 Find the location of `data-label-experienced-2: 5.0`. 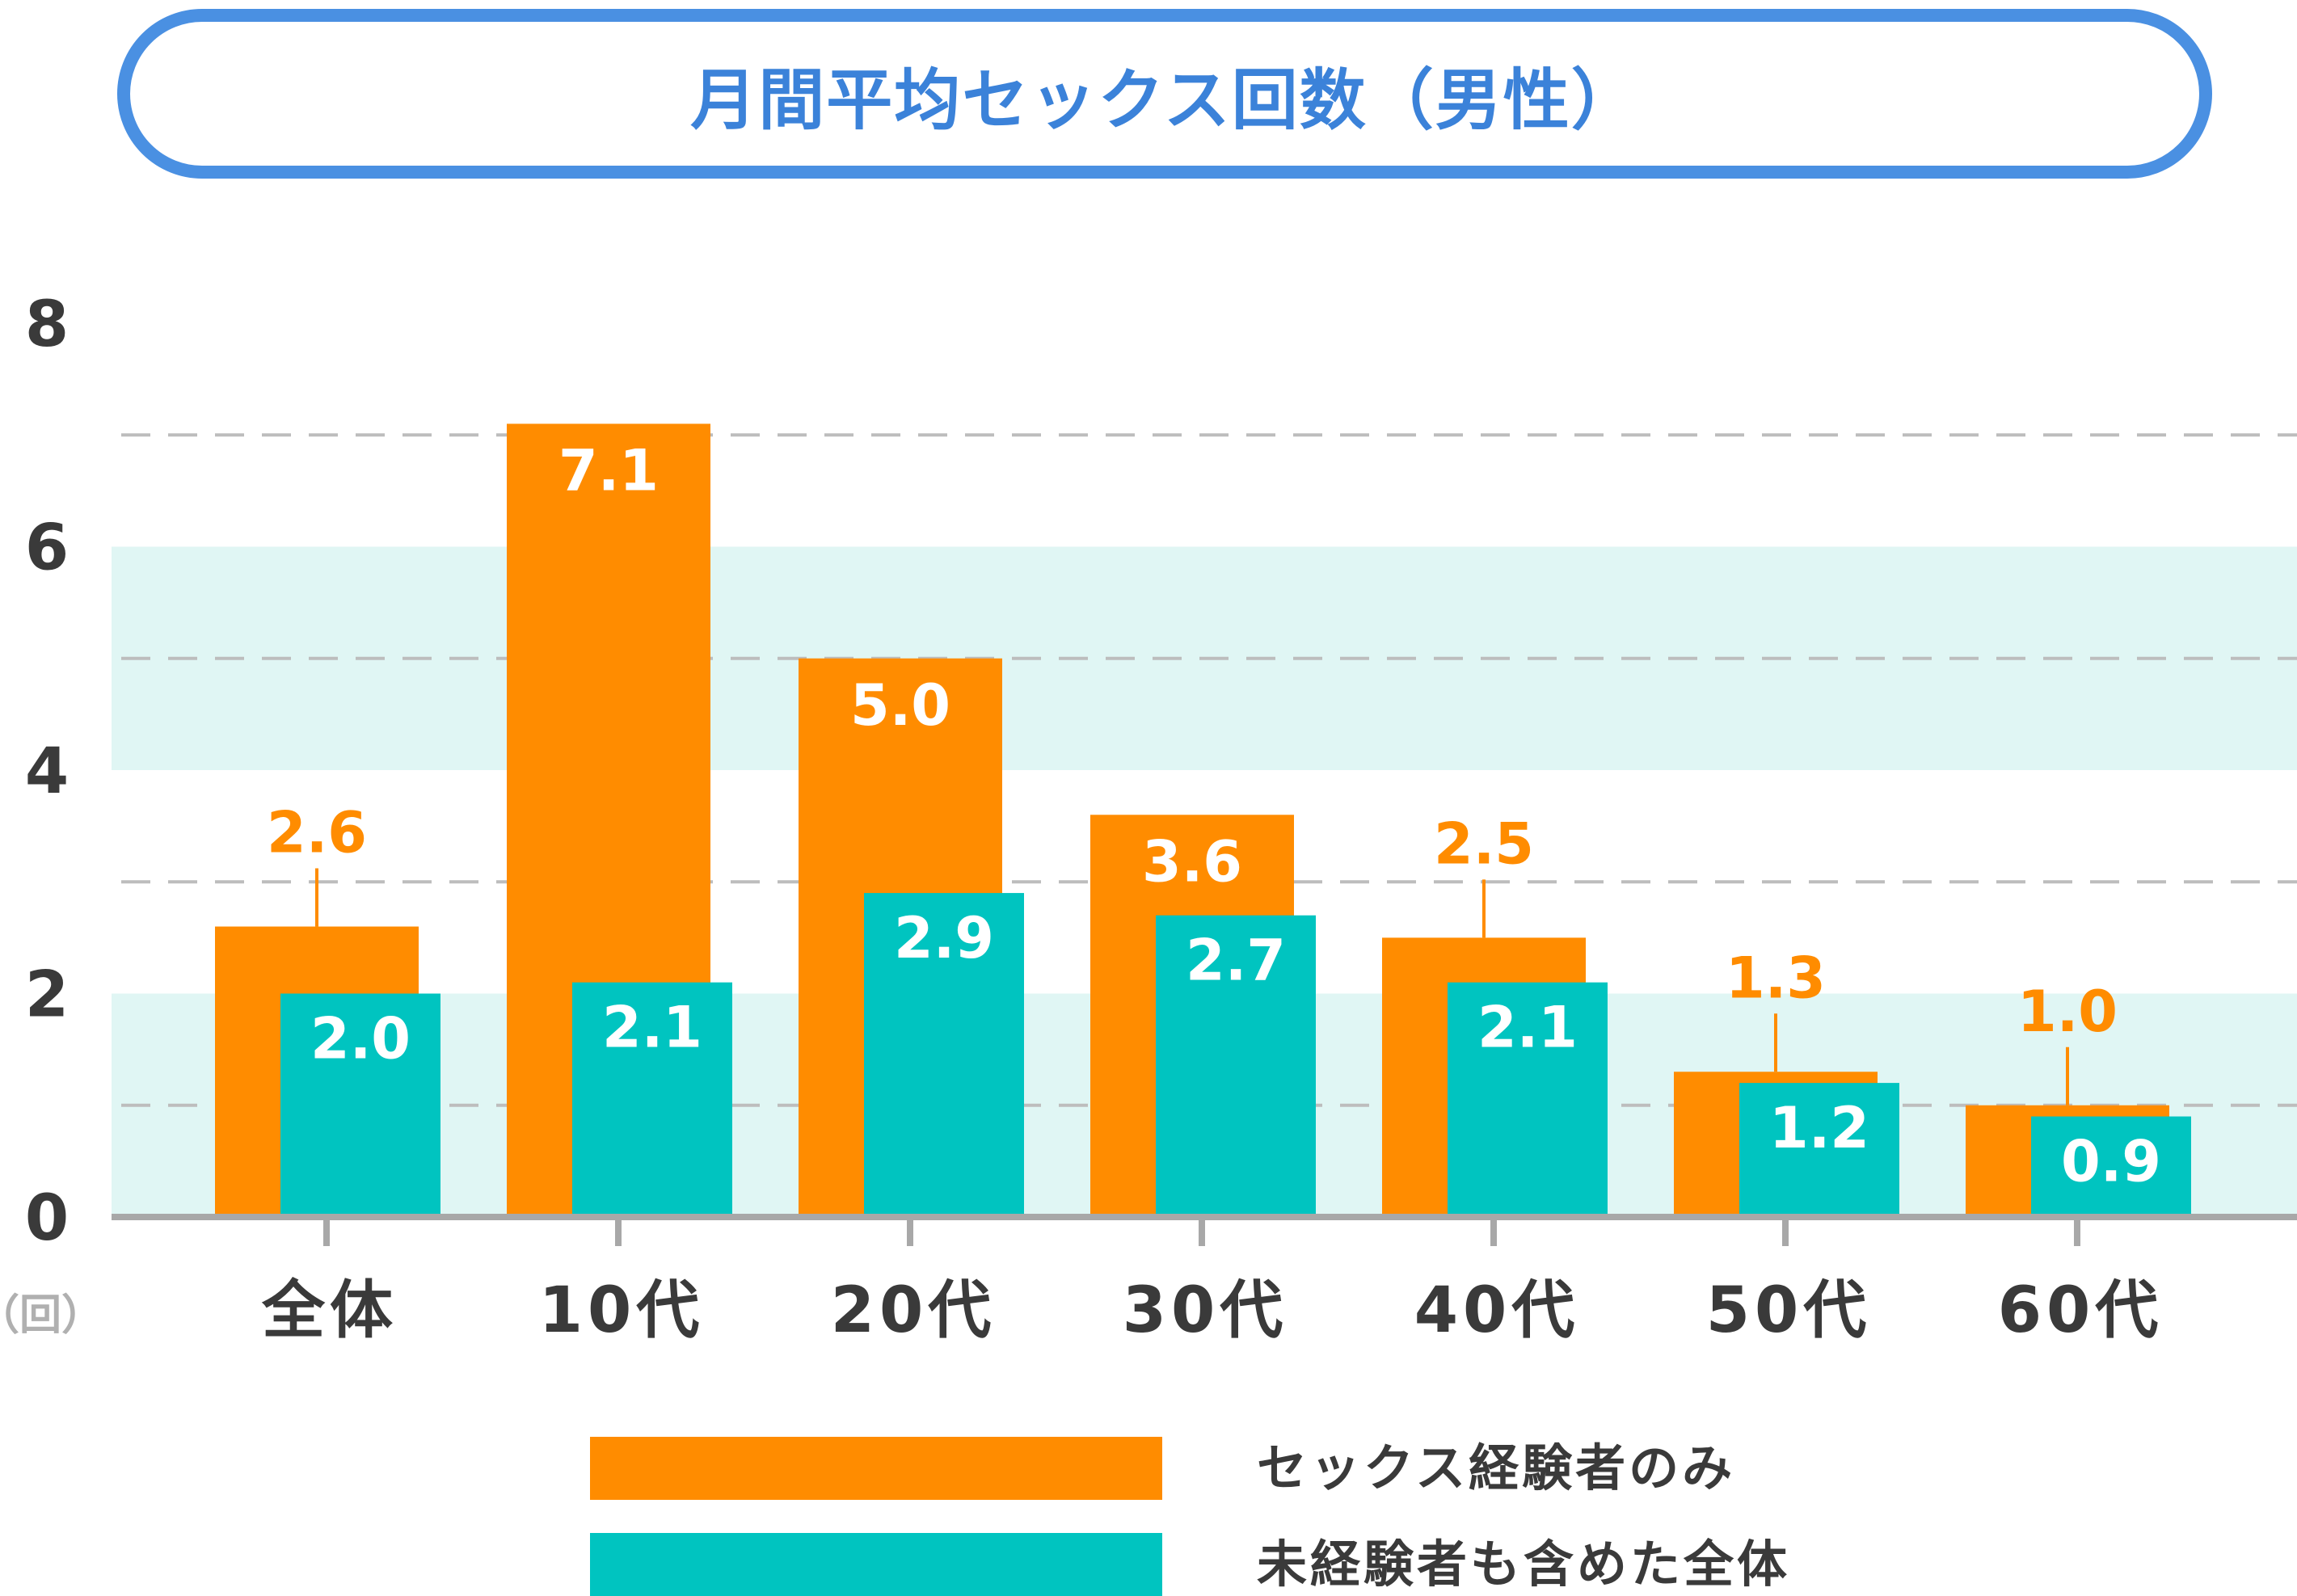

data-label-experienced-2: 5.0 is located at coordinates (900, 706).